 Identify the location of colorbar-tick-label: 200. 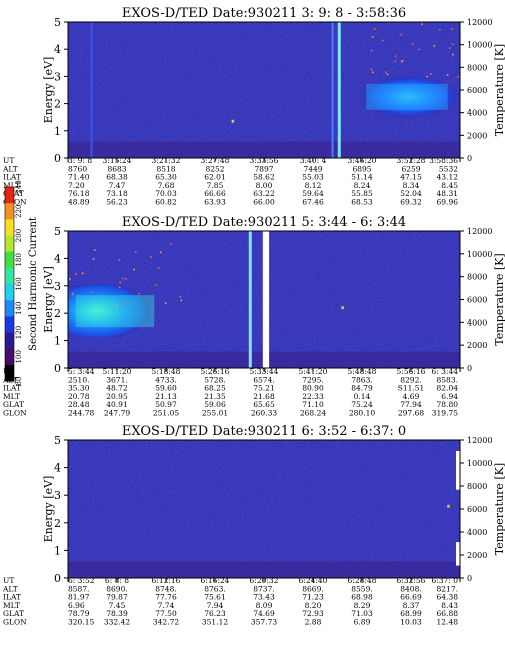
(19, 235).